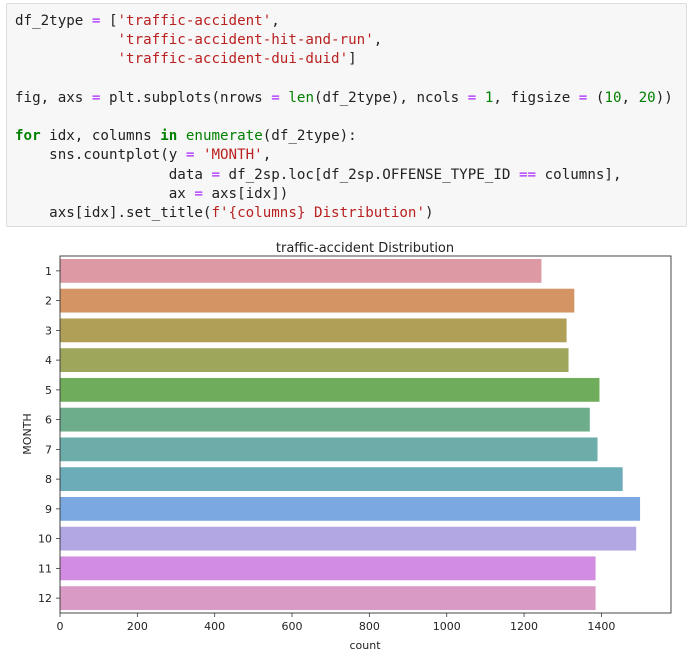  Describe the element at coordinates (344, 194) in the screenshot. I see `code-line: ax = axs[idx])` at that location.